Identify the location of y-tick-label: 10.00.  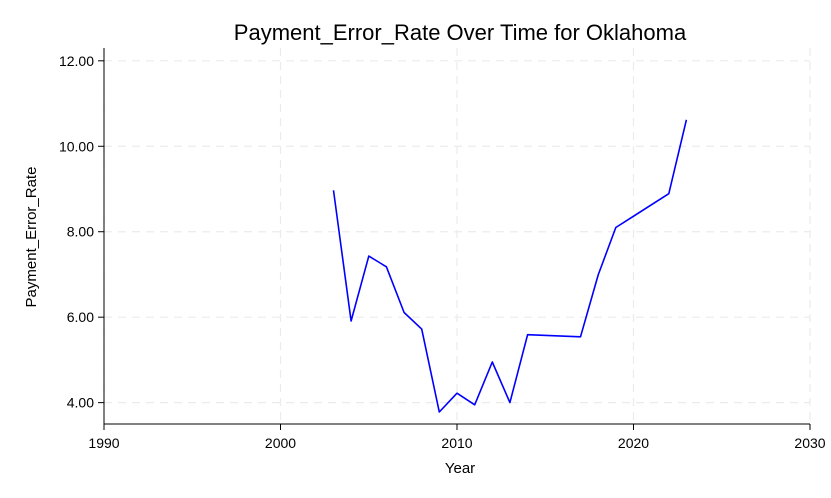
(76, 146).